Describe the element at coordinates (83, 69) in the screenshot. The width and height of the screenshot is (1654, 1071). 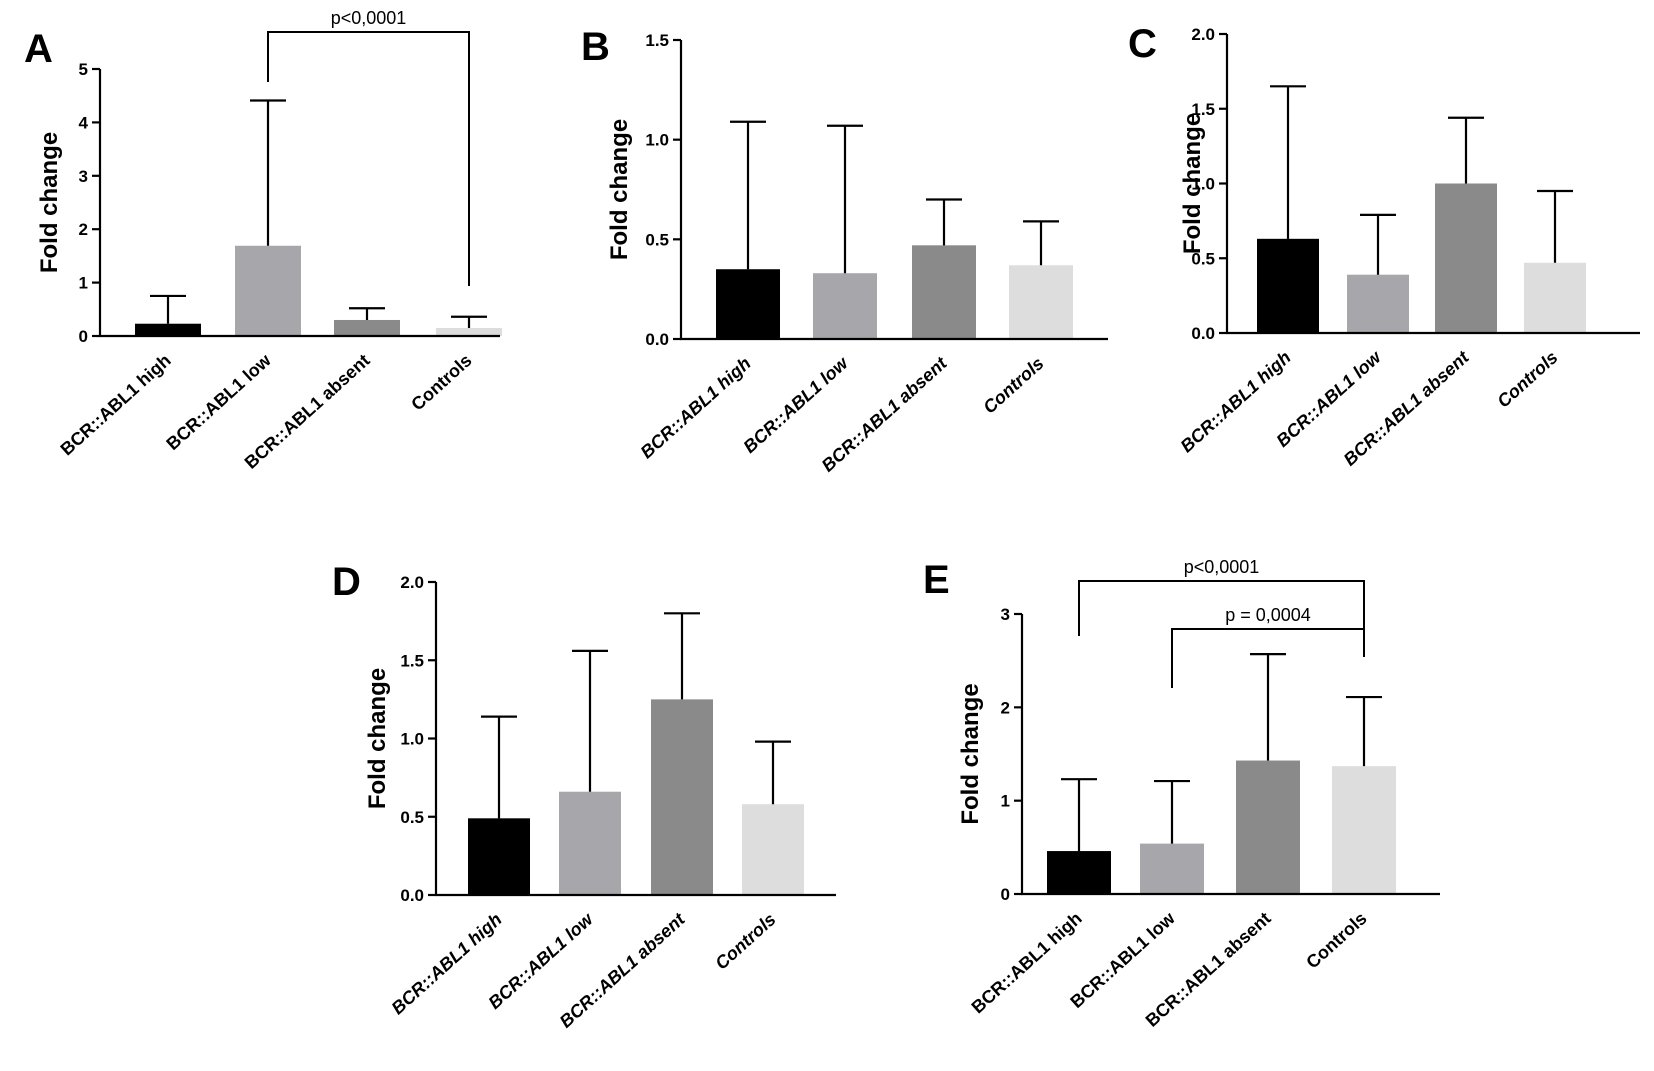
I see `y-tick-label: 5` at that location.